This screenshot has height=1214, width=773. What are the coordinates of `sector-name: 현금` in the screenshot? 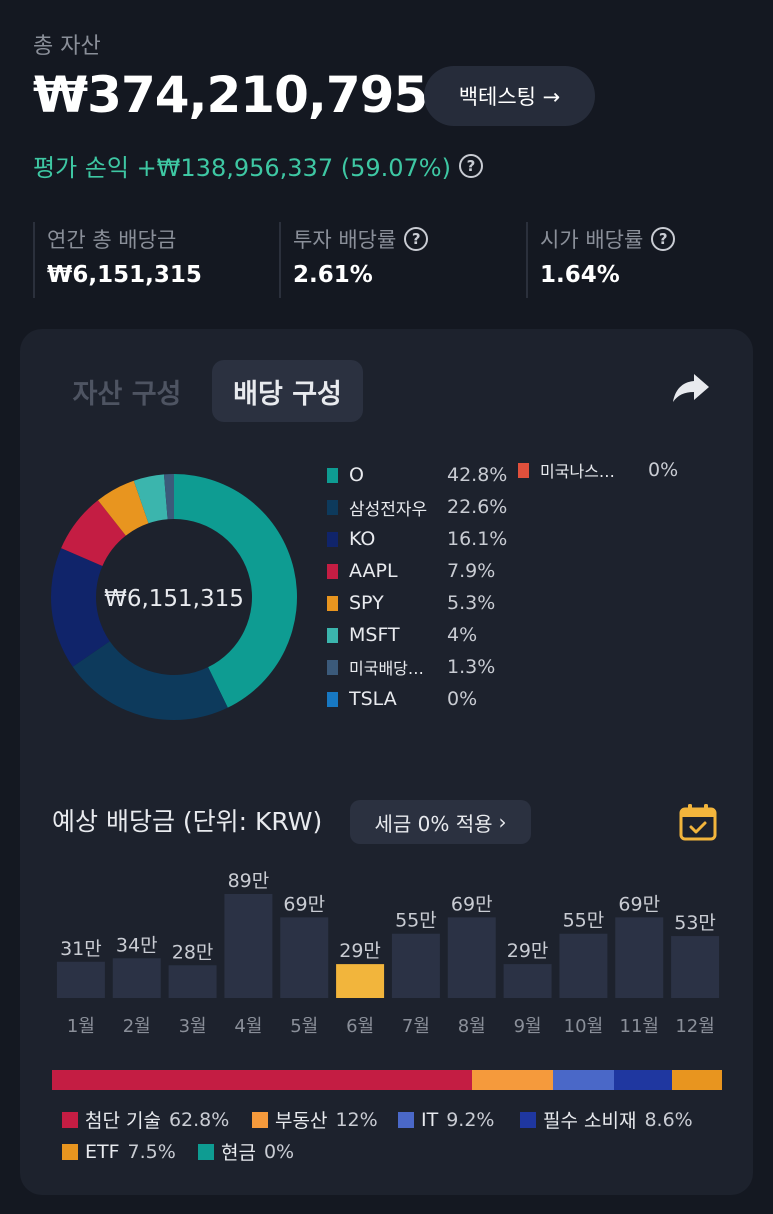 It's located at (238, 1153).